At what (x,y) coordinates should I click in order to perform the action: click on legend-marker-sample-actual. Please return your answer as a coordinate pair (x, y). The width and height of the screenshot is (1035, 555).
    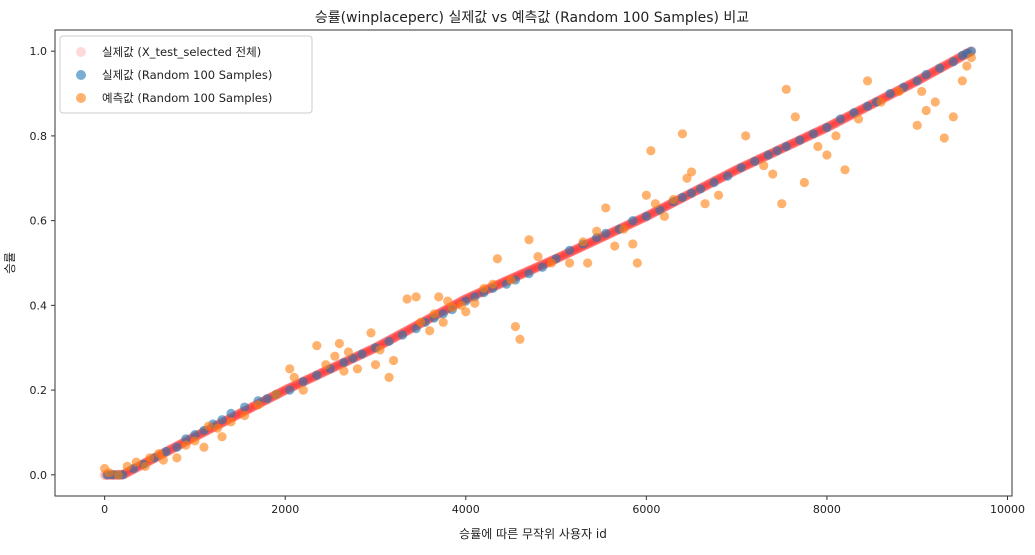
    Looking at the image, I should click on (81, 75).